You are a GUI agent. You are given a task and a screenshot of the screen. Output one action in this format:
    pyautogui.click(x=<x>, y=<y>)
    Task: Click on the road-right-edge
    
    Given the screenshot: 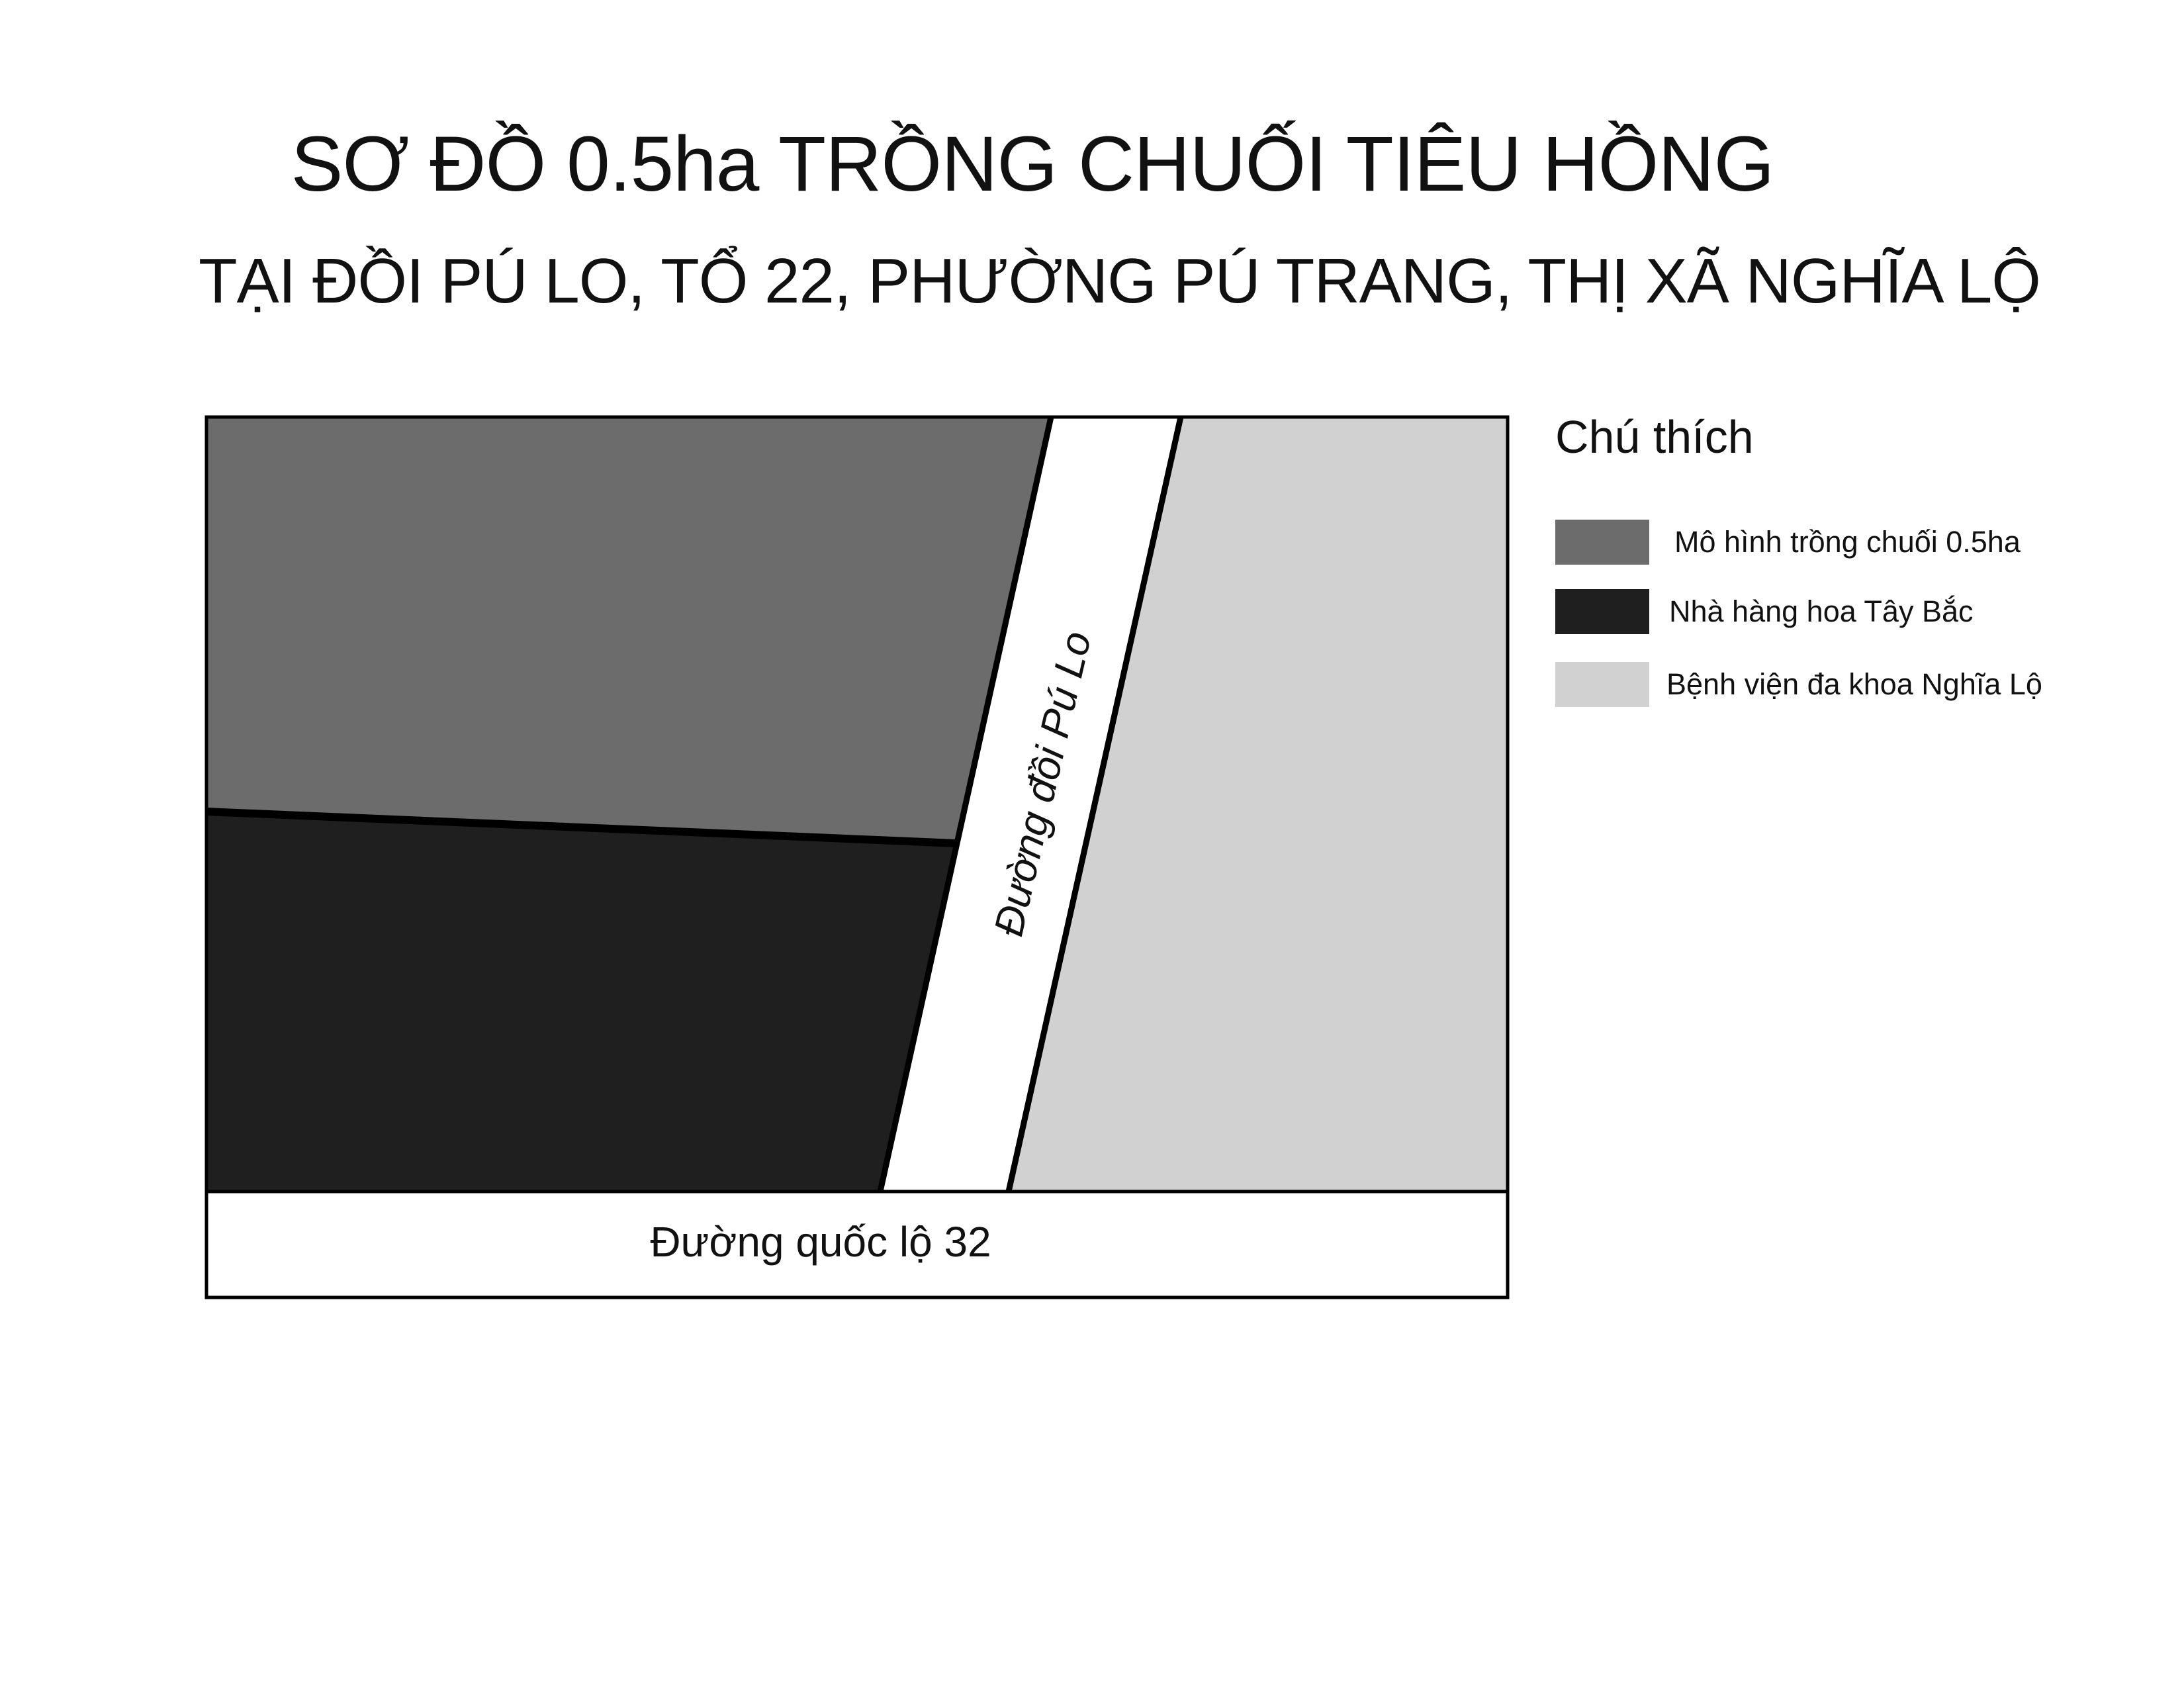 What is the action you would take?
    pyautogui.click(x=1094, y=804)
    